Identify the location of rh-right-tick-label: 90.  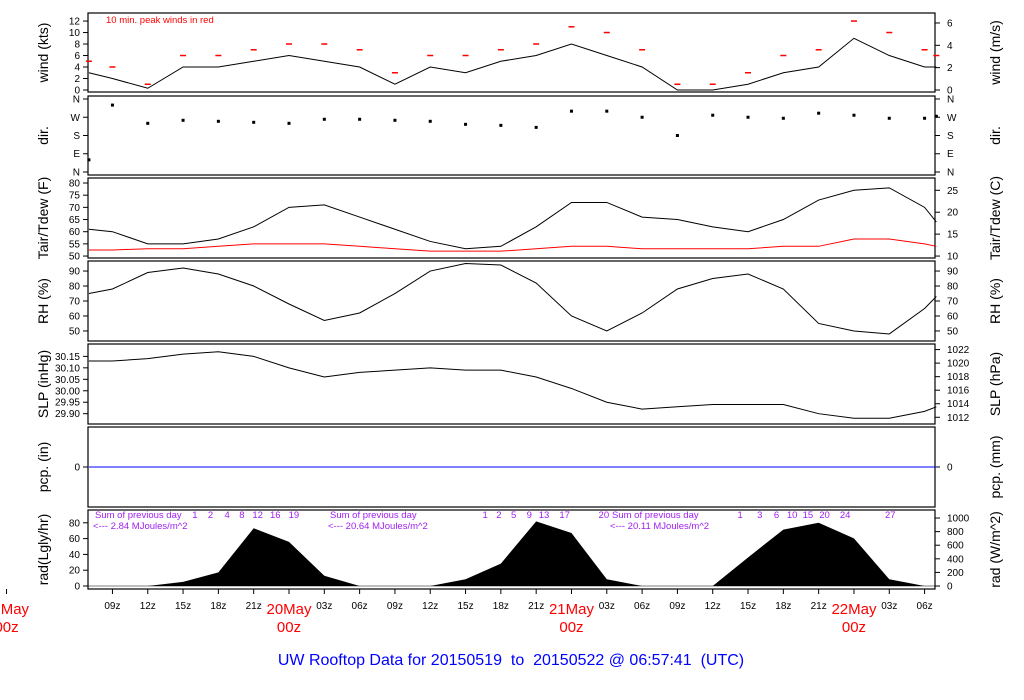
(953, 272).